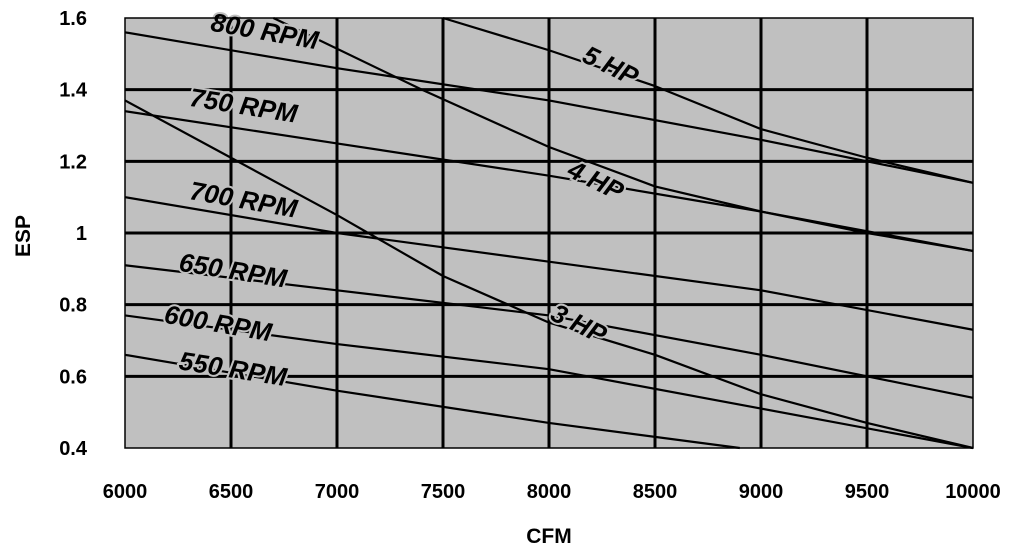  I want to click on y-tick-label: 0.6, so click(73, 377).